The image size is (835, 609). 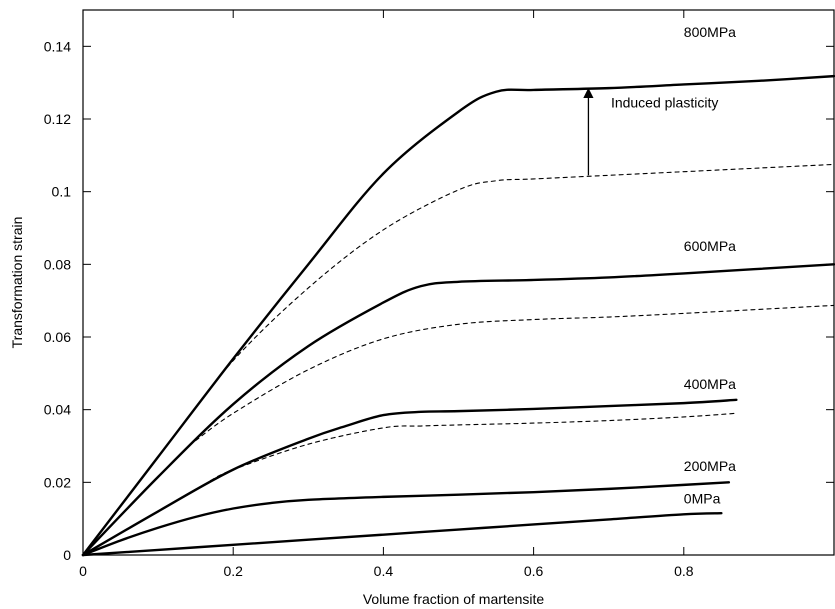 What do you see at coordinates (17, 283) in the screenshot?
I see `y-axis-title: Transformation strain` at bounding box center [17, 283].